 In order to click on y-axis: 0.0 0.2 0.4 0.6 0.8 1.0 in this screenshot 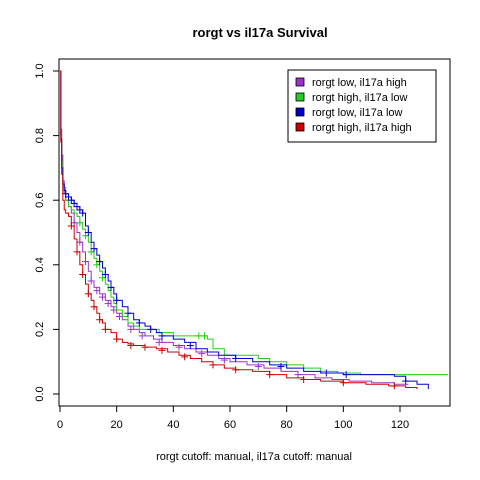, I will do `click(46, 232)`.